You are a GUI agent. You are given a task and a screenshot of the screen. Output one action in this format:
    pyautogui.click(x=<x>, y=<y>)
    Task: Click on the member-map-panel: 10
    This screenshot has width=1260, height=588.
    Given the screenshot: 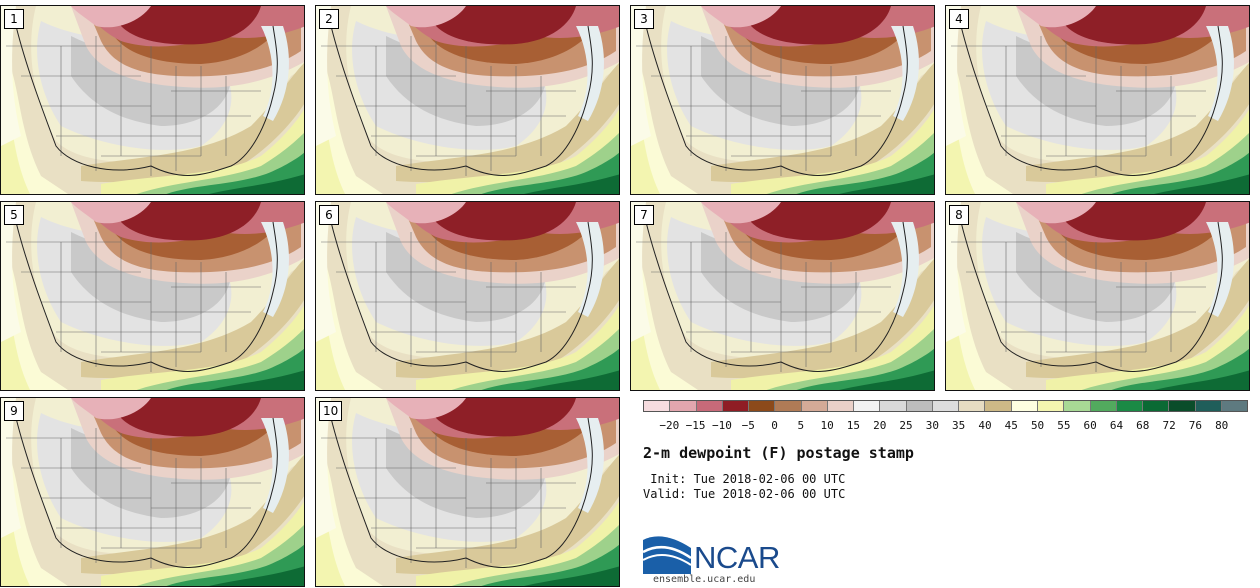 What is the action you would take?
    pyautogui.click(x=467, y=492)
    